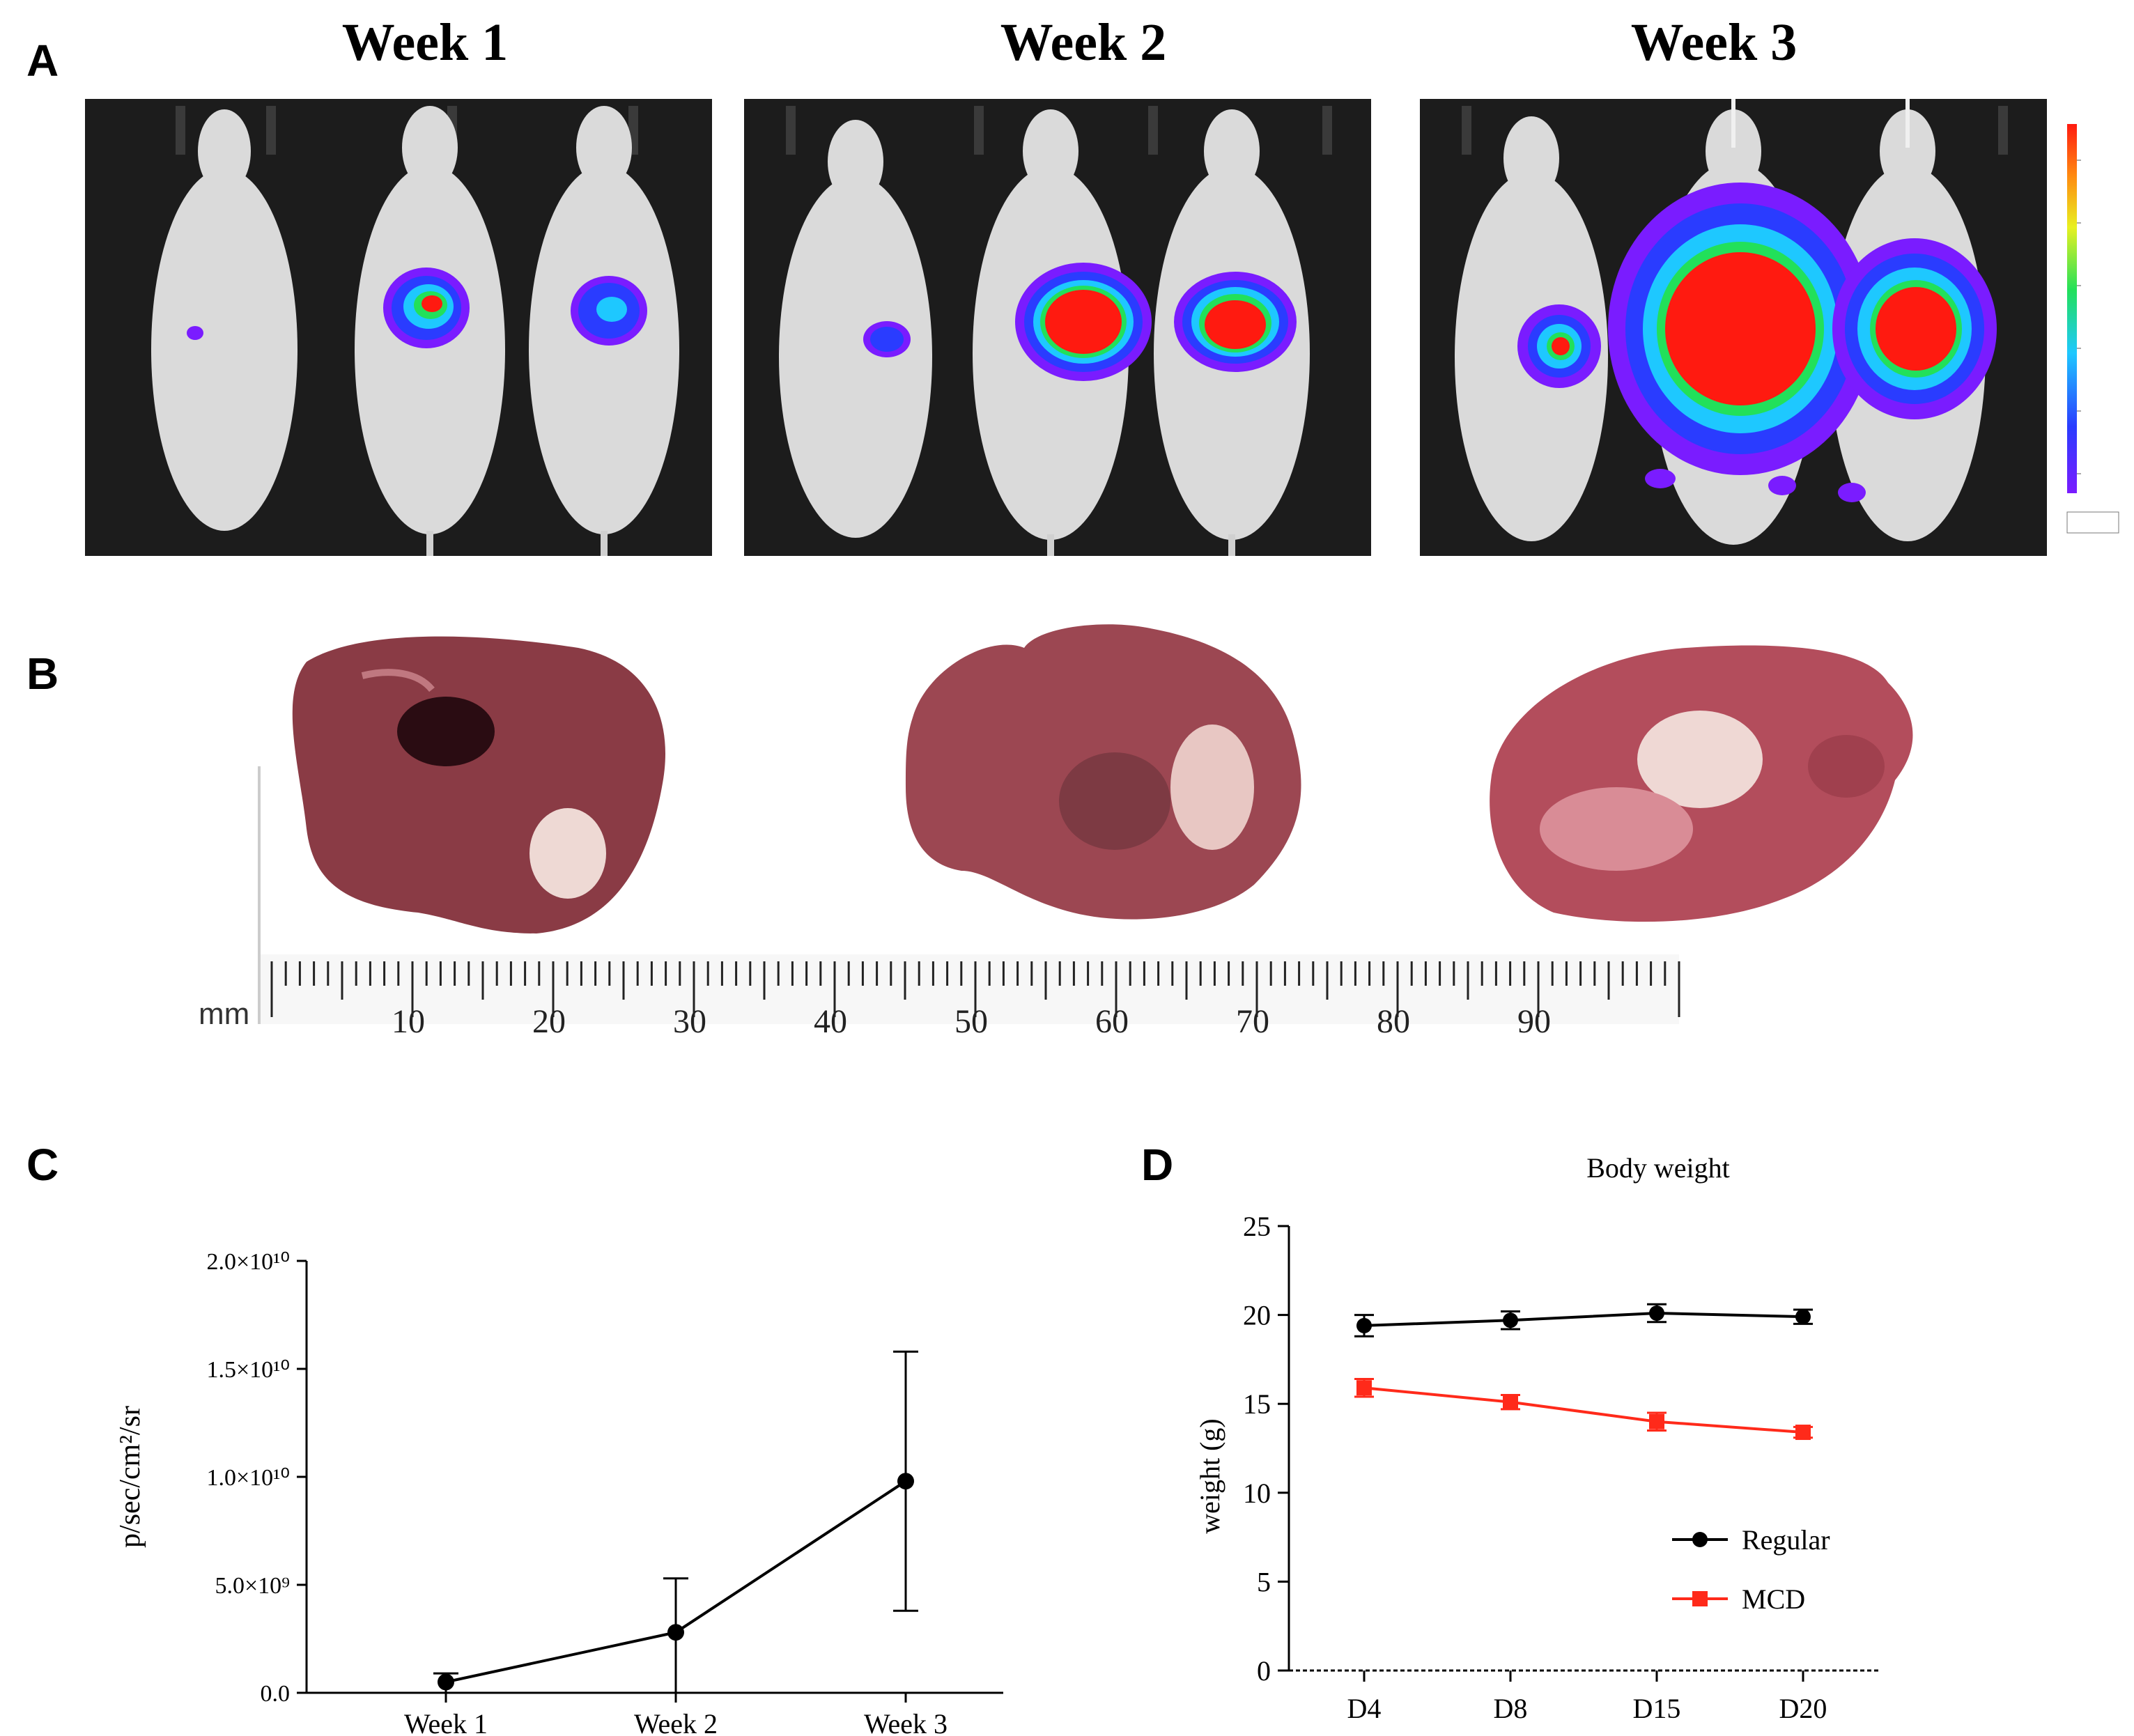 Image resolution: width=2134 pixels, height=1736 pixels. I want to click on ruler-unit: mm, so click(224, 1014).